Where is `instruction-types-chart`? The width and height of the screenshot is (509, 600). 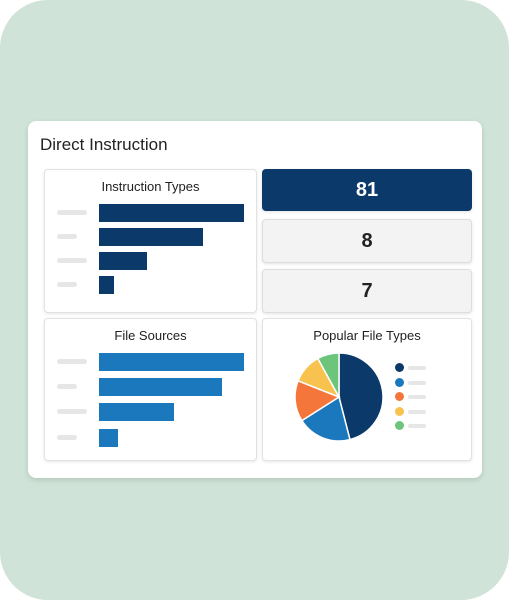 instruction-types-chart is located at coordinates (150, 254).